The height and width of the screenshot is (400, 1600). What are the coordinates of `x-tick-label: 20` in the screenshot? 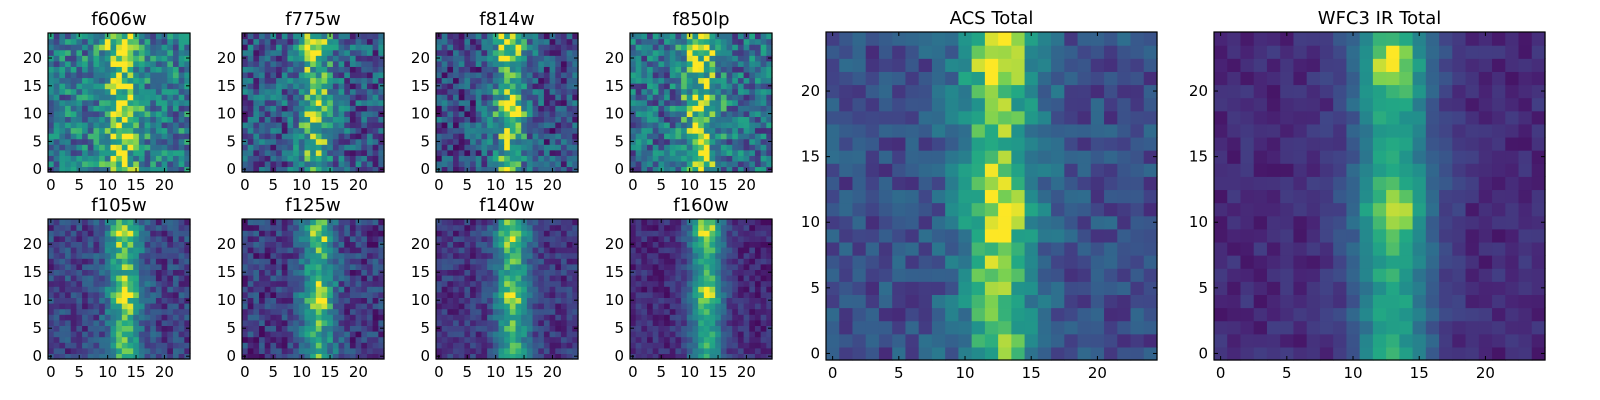 It's located at (358, 372).